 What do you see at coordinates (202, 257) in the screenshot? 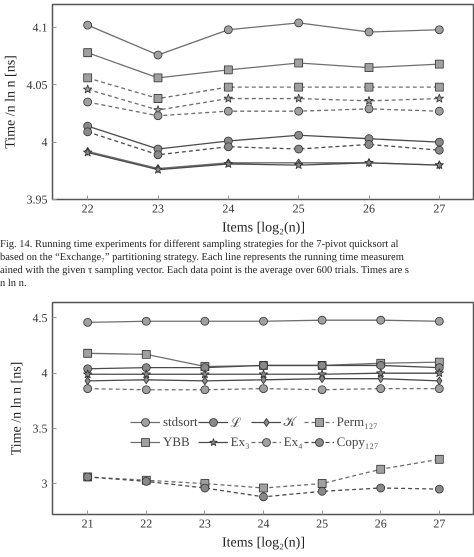
I see `text: based on the “Exchange₇” partitioning strategy. Each line represents the running time measurem` at bounding box center [202, 257].